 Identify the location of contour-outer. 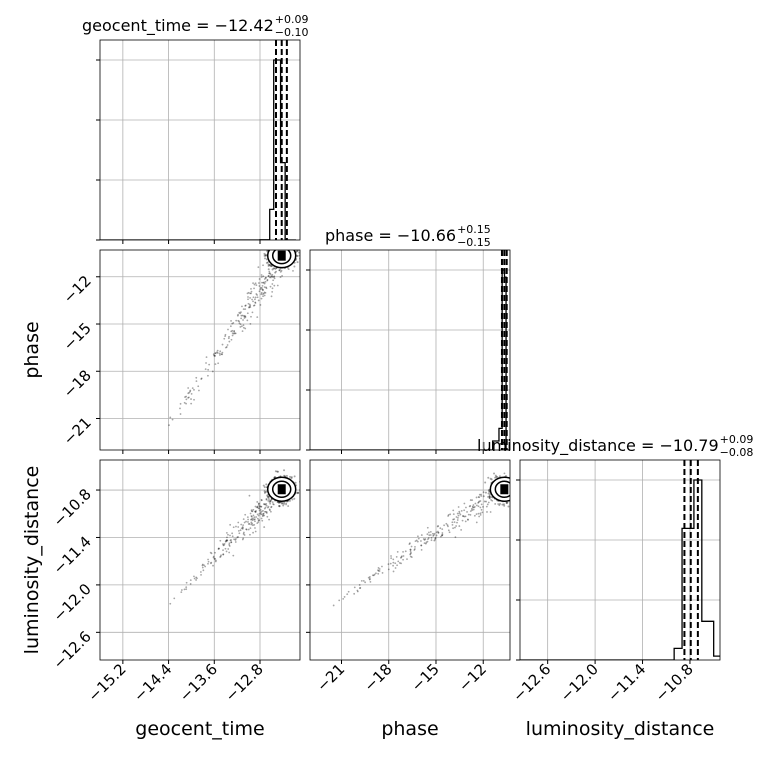
(499, 489).